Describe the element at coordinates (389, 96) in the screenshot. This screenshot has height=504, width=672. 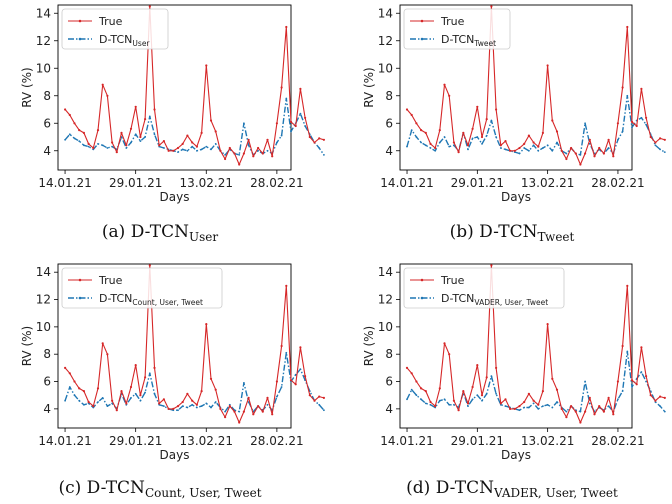
I see `y-tick-label: 8` at that location.